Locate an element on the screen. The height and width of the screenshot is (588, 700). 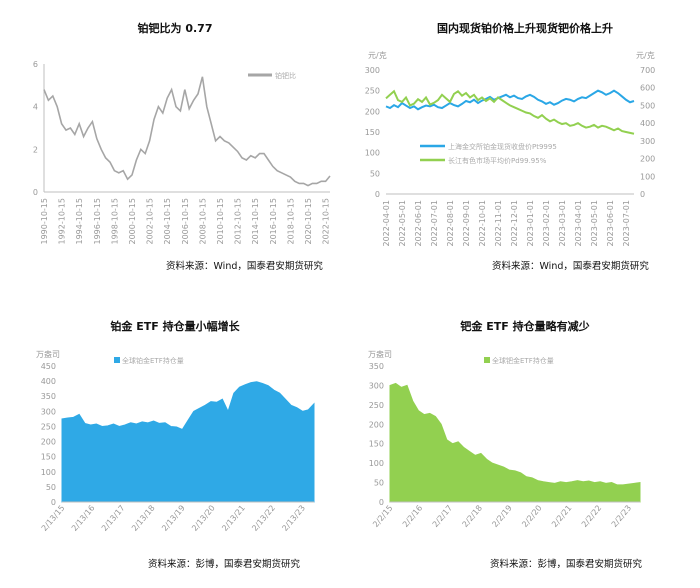
x-tick-label: 2/2/23 is located at coordinates (621, 517).